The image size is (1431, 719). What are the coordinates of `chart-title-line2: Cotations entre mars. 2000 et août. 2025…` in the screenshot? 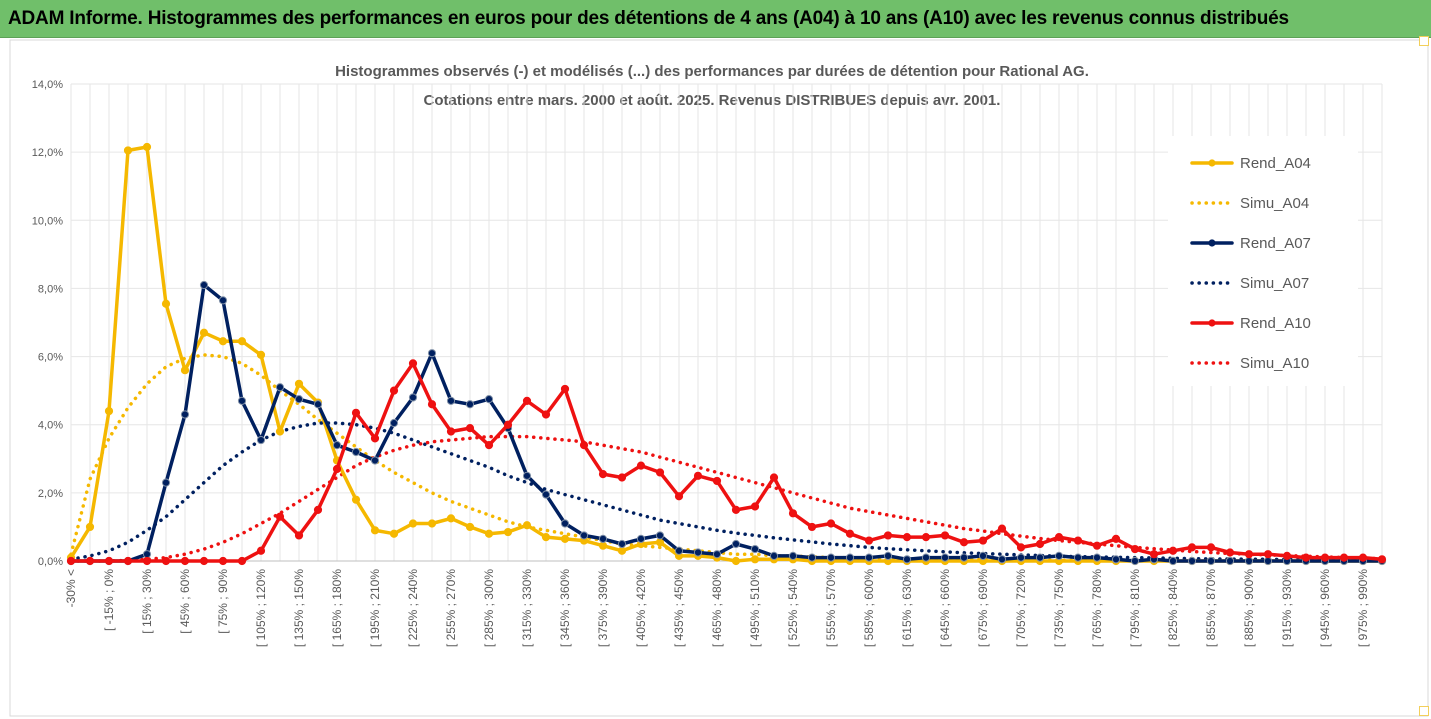 It's located at (712, 100).